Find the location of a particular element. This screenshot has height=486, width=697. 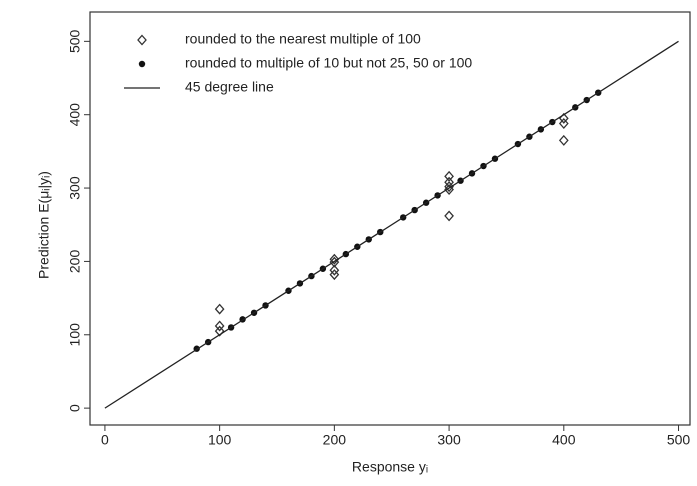

x-tick-label: 200 is located at coordinates (335, 440).